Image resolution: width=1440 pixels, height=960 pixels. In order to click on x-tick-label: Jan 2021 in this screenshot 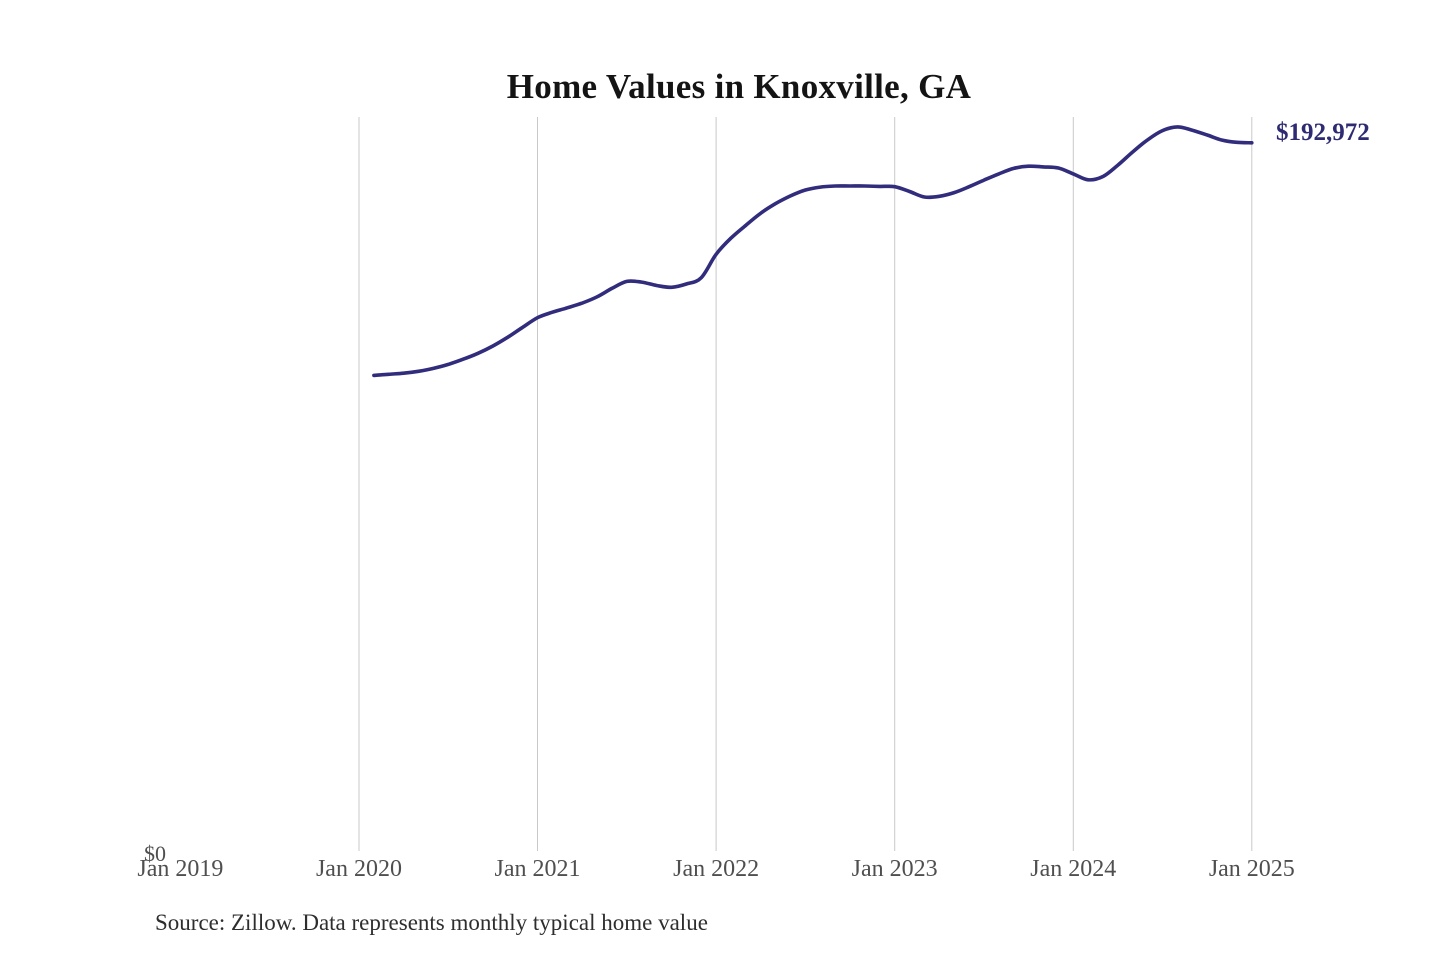, I will do `click(537, 869)`.